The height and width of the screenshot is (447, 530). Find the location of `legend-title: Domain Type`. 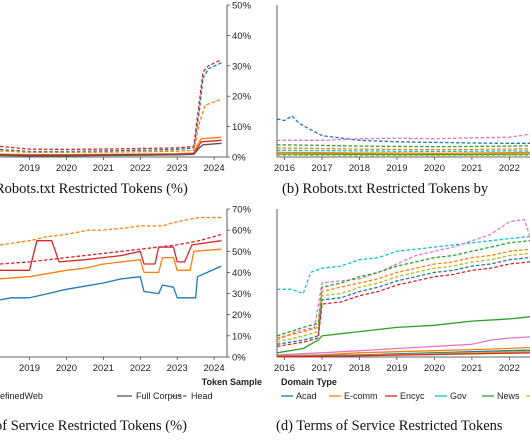

legend-title: Domain Type is located at coordinates (309, 382).